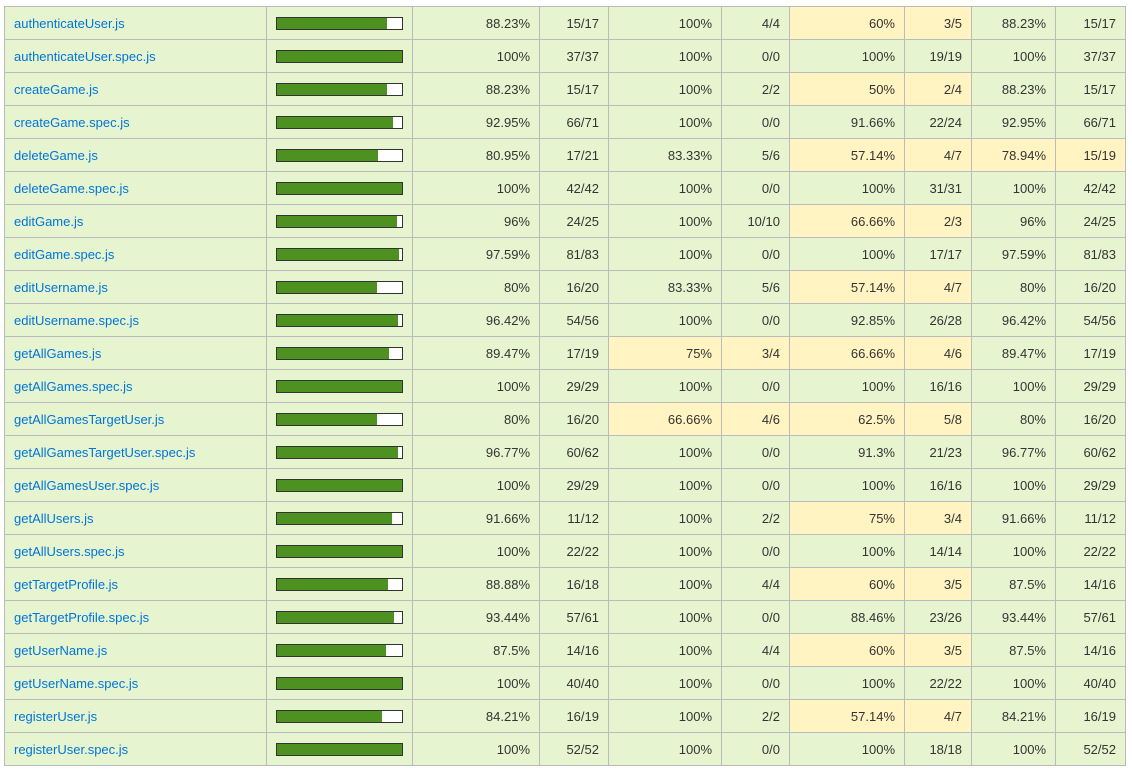 The image size is (1132, 772). I want to click on lines-pct: 93.44%, so click(1013, 617).